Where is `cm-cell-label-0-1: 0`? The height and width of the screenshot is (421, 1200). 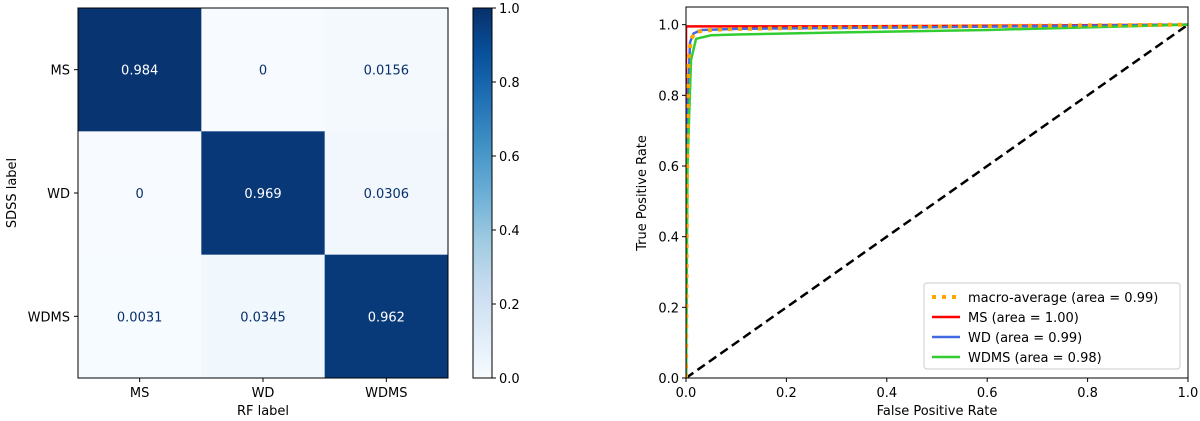 cm-cell-label-0-1: 0 is located at coordinates (263, 71).